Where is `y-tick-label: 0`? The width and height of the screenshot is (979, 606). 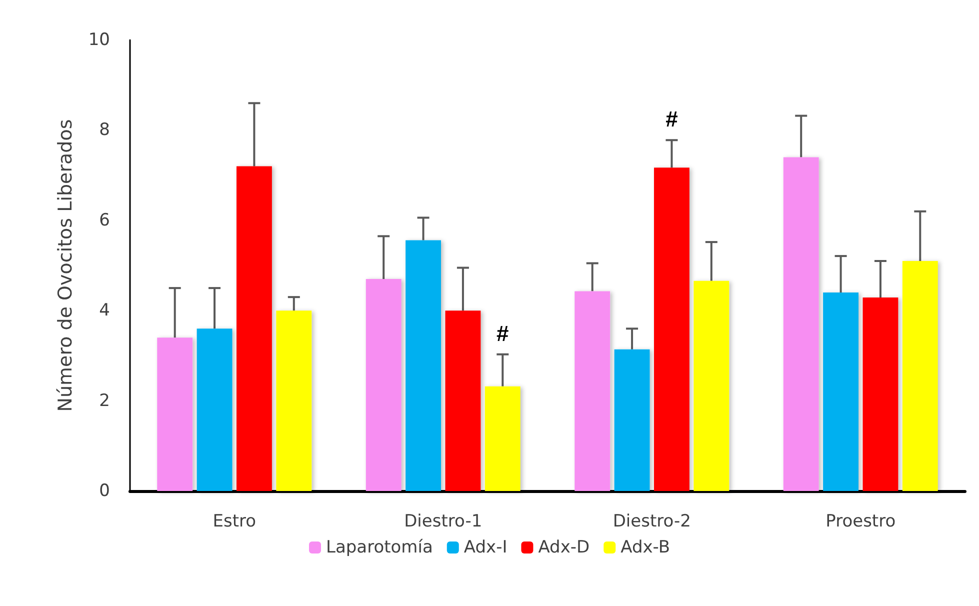 y-tick-label: 0 is located at coordinates (104, 491).